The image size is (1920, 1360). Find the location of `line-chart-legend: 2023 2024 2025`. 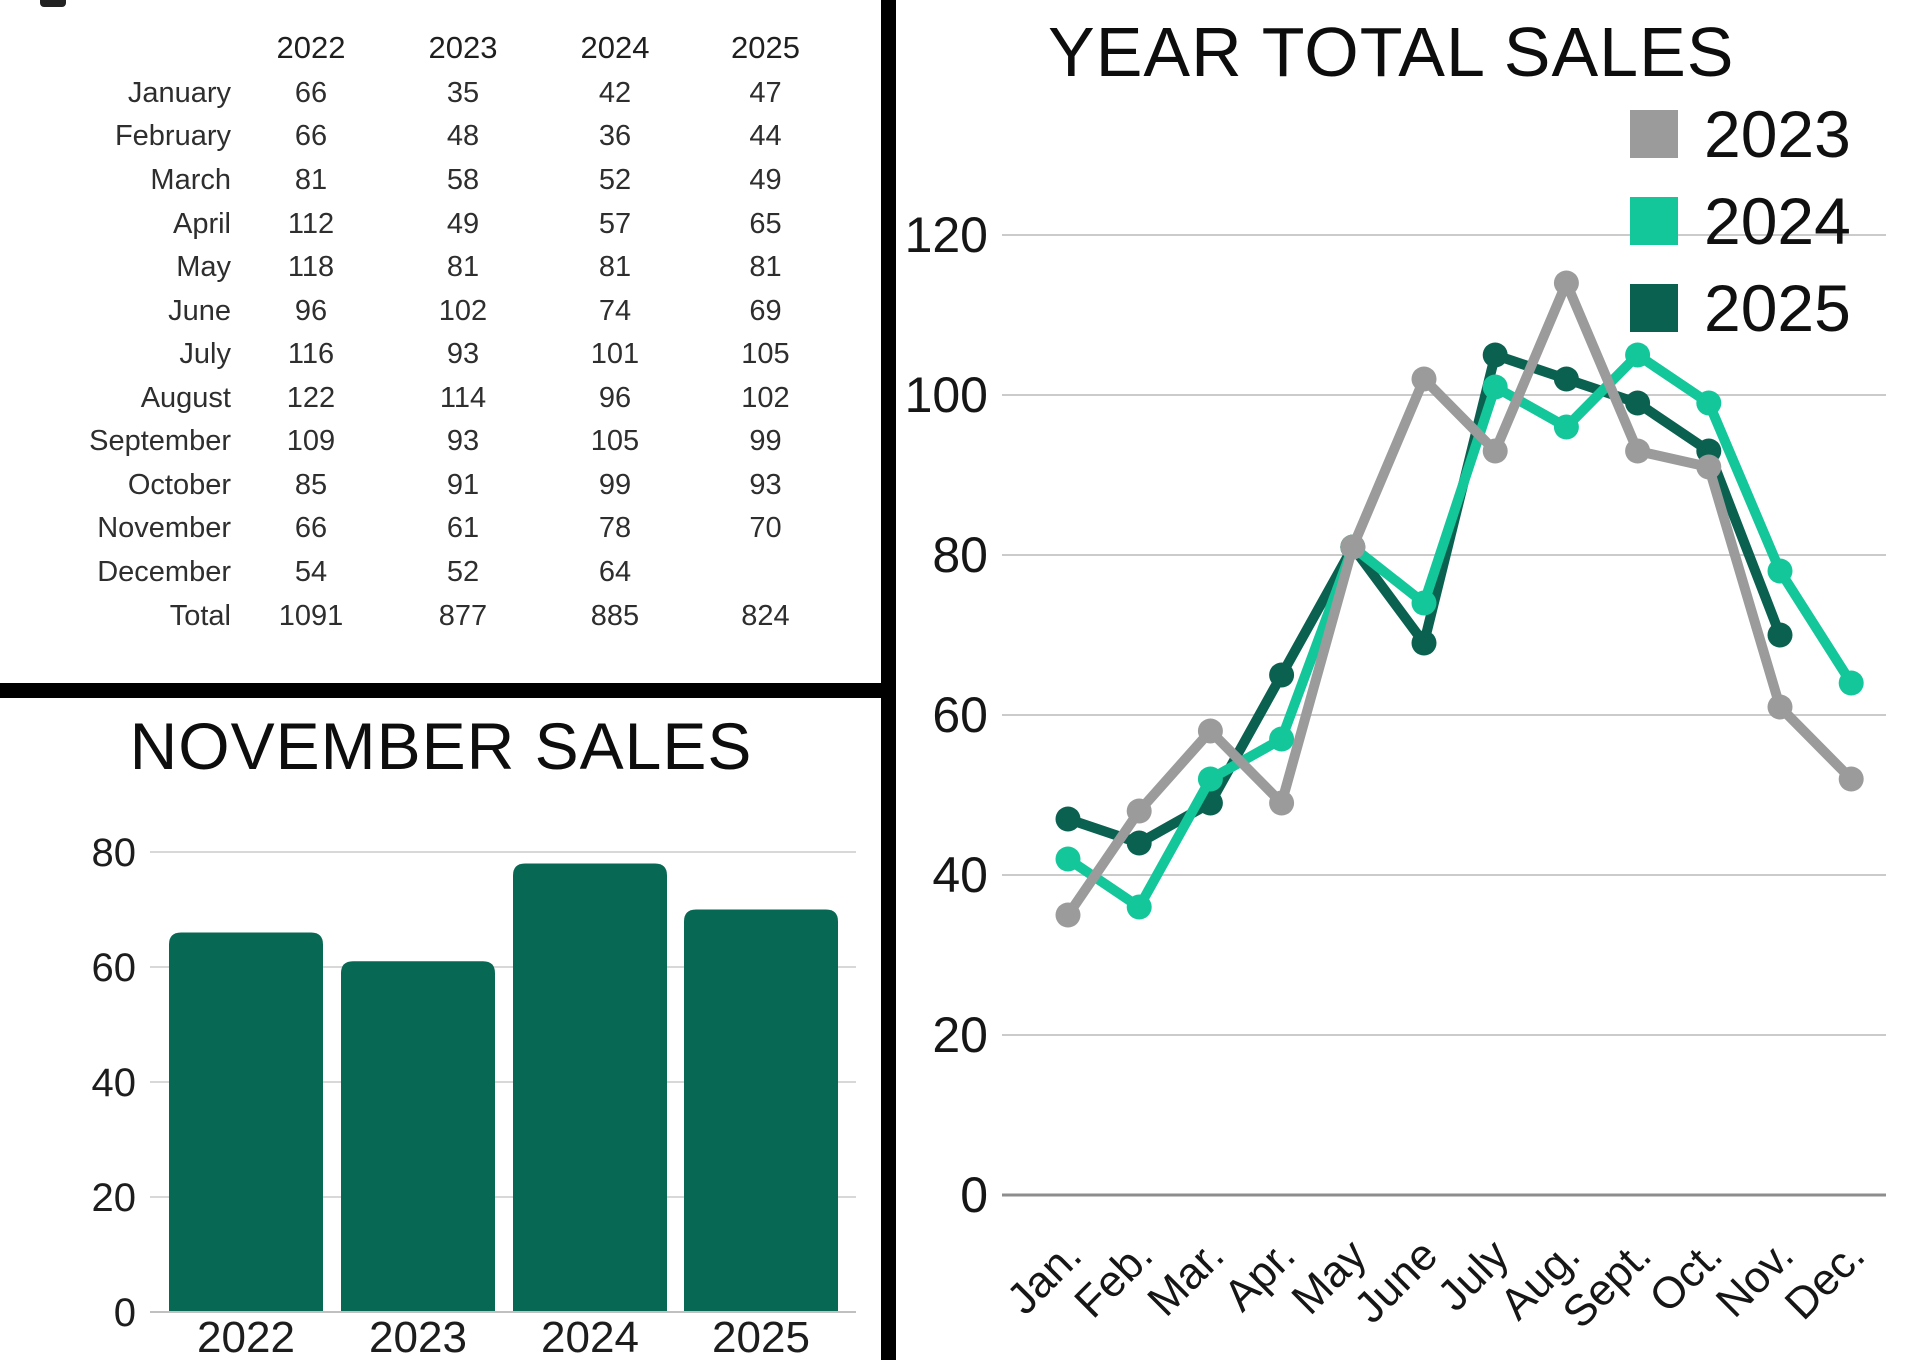

line-chart-legend: 2023 2024 2025 is located at coordinates (1740, 236).